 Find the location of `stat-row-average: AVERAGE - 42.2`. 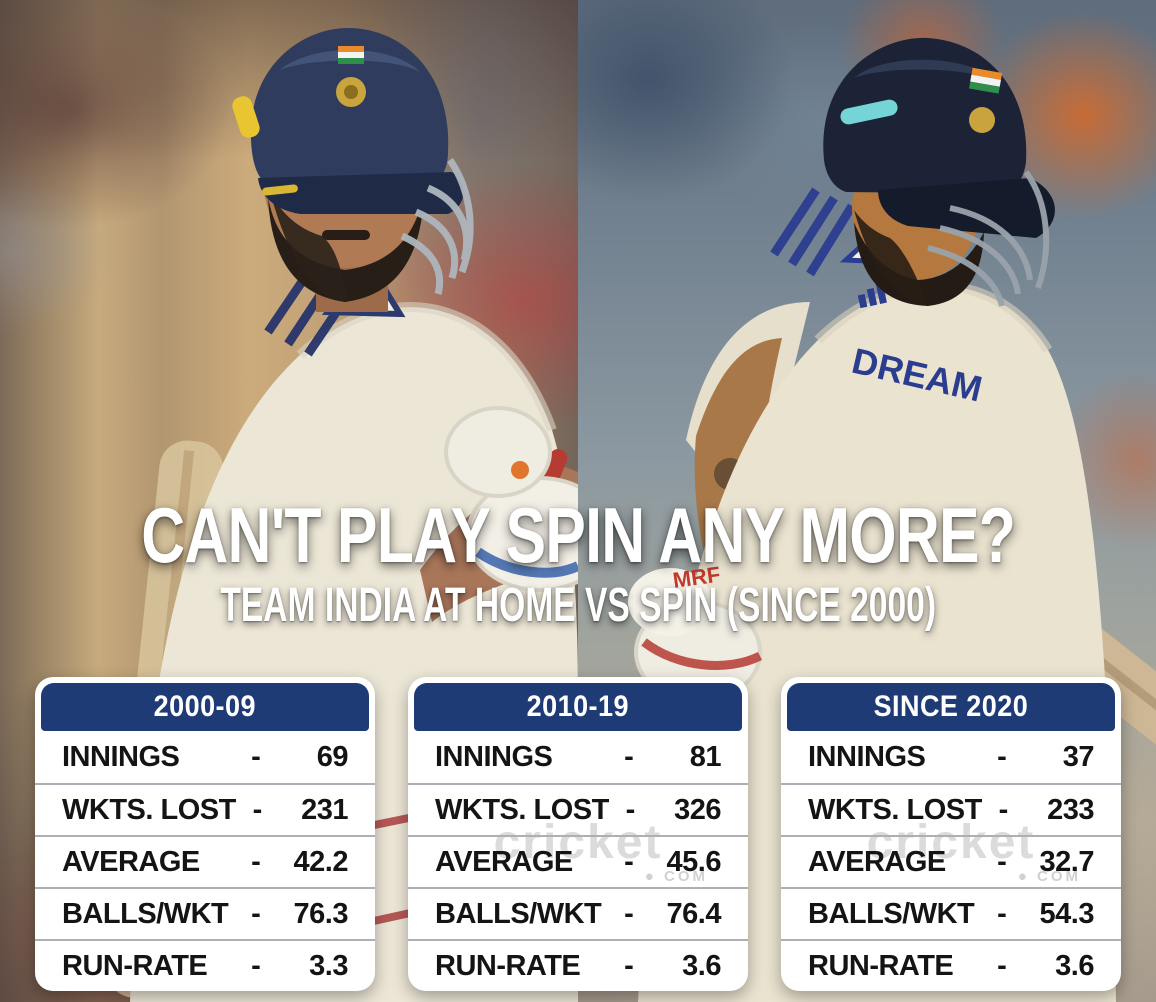

stat-row-average: AVERAGE - 42.2 is located at coordinates (205, 861).